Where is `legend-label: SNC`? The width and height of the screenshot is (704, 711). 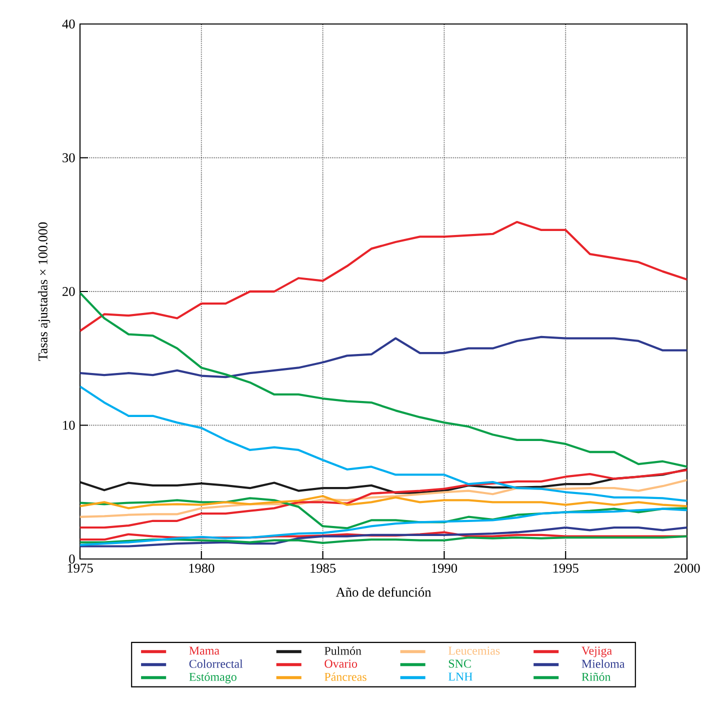 legend-label: SNC is located at coordinates (459, 664).